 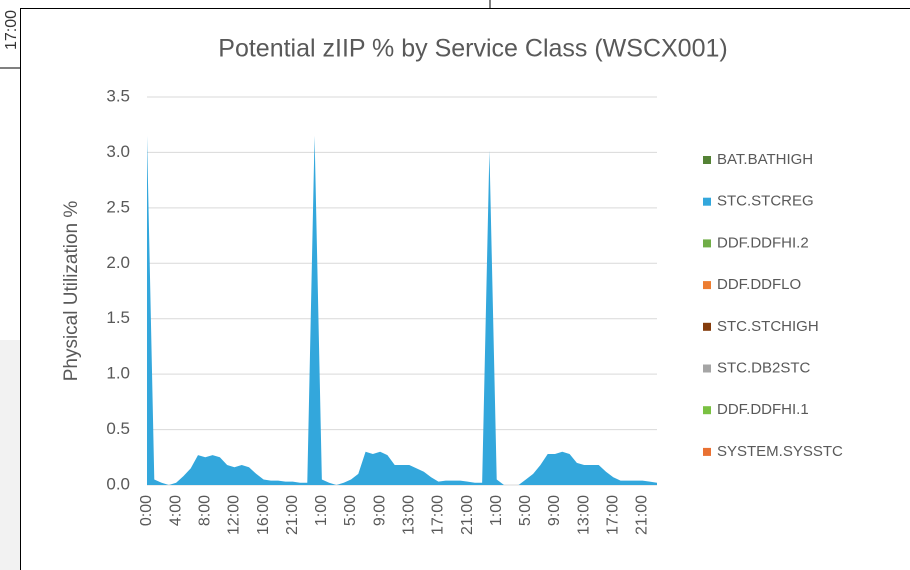 What do you see at coordinates (146, 510) in the screenshot?
I see `x-tick-label: 0:00` at bounding box center [146, 510].